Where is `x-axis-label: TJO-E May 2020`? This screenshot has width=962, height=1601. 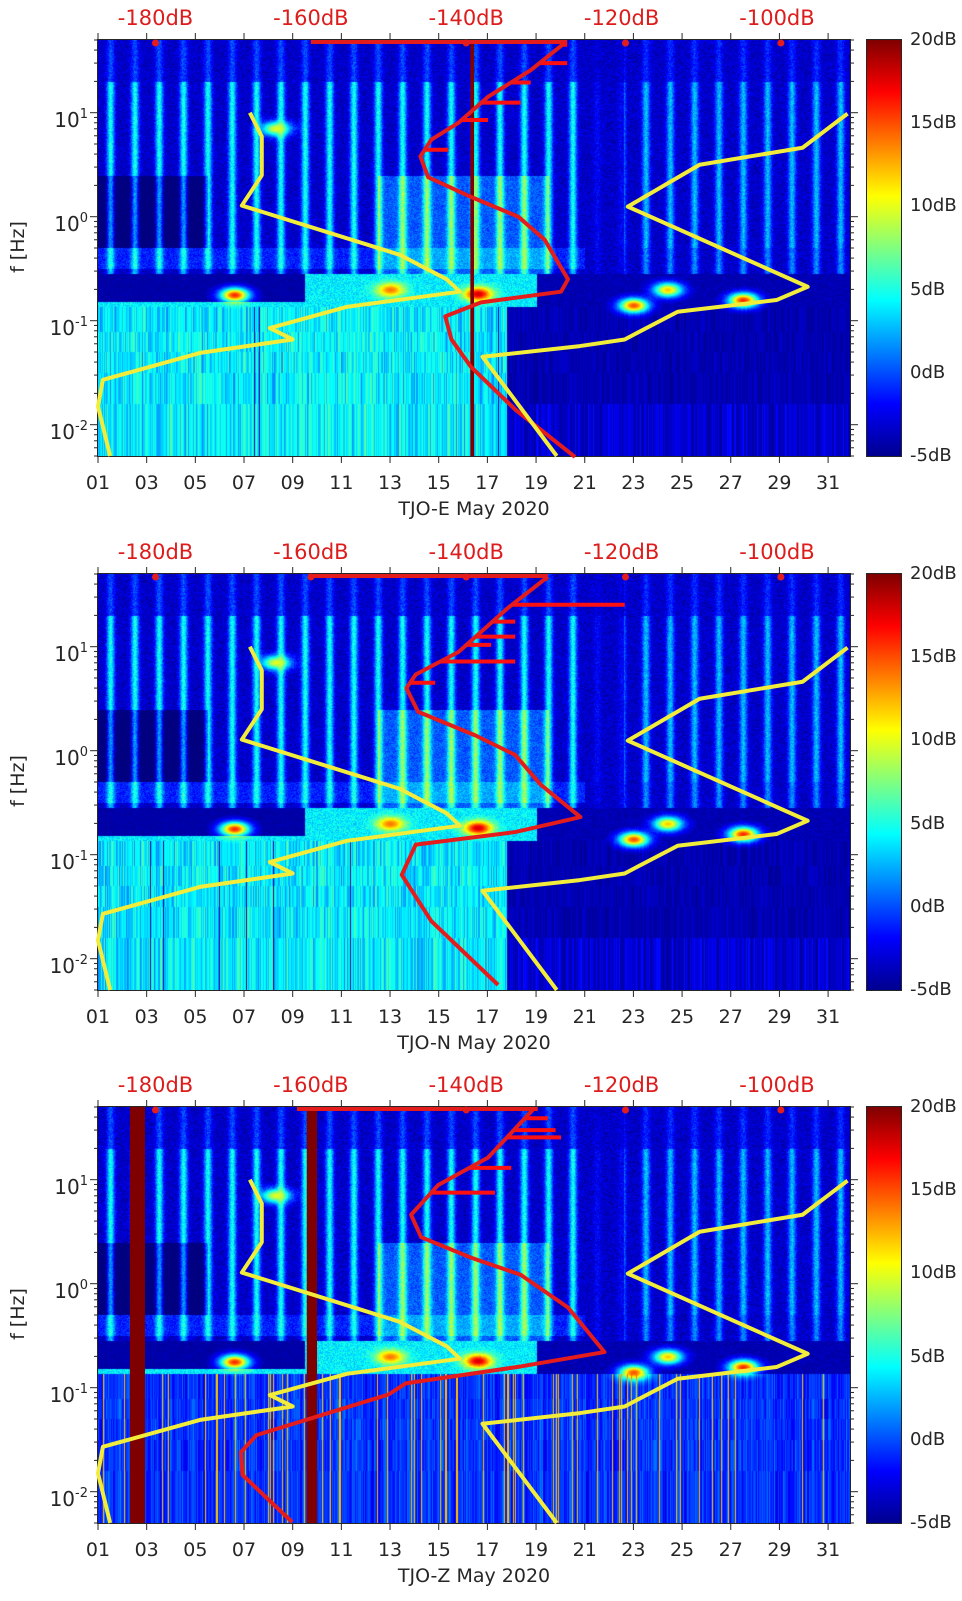 x-axis-label: TJO-E May 2020 is located at coordinates (474, 509).